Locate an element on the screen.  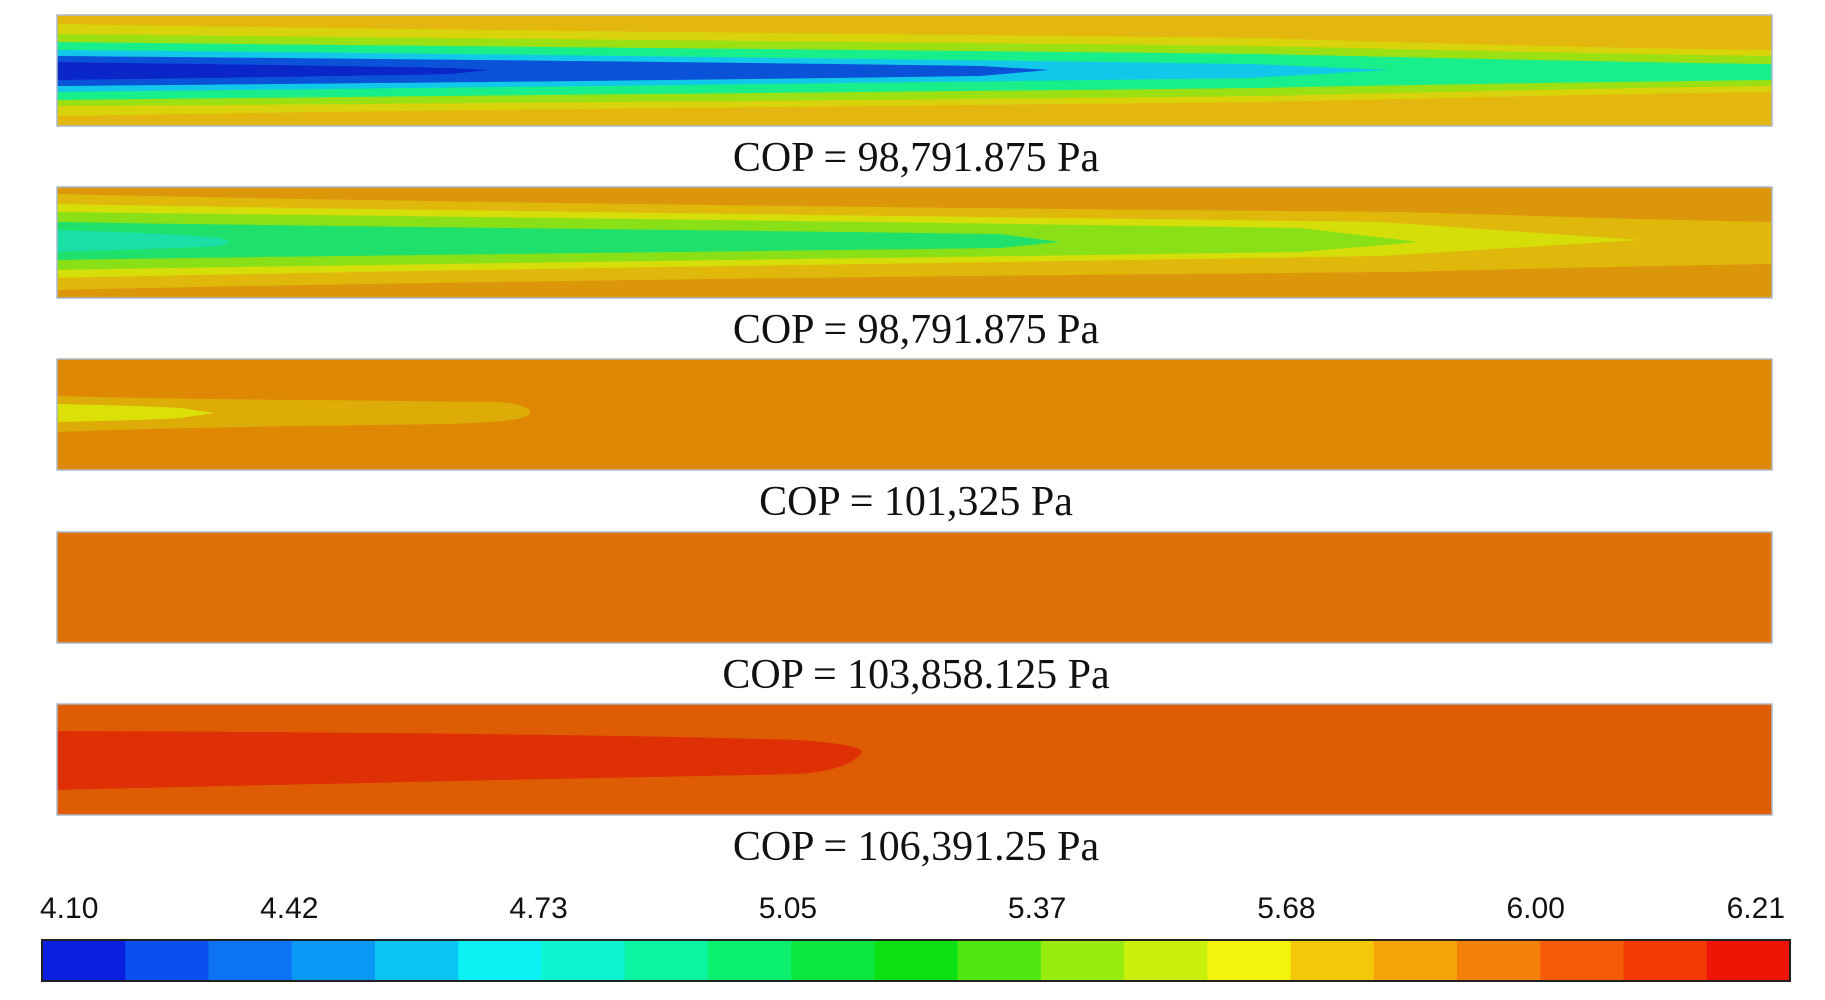
colorbar-tick-label: 4.73 is located at coordinates (538, 908).